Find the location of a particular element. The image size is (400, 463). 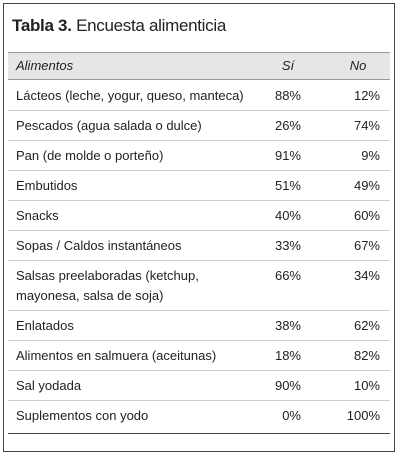

no-percent: 49% is located at coordinates (366, 185).